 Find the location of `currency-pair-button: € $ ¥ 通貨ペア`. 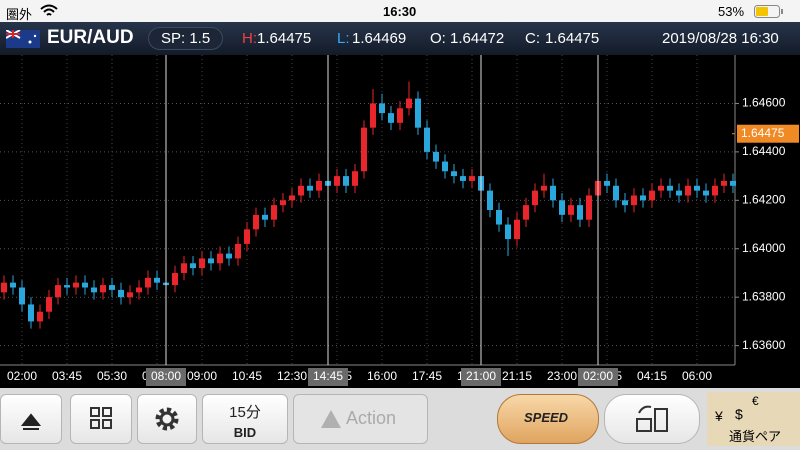

currency-pair-button: € $ ¥ 通貨ペア is located at coordinates (753, 419).